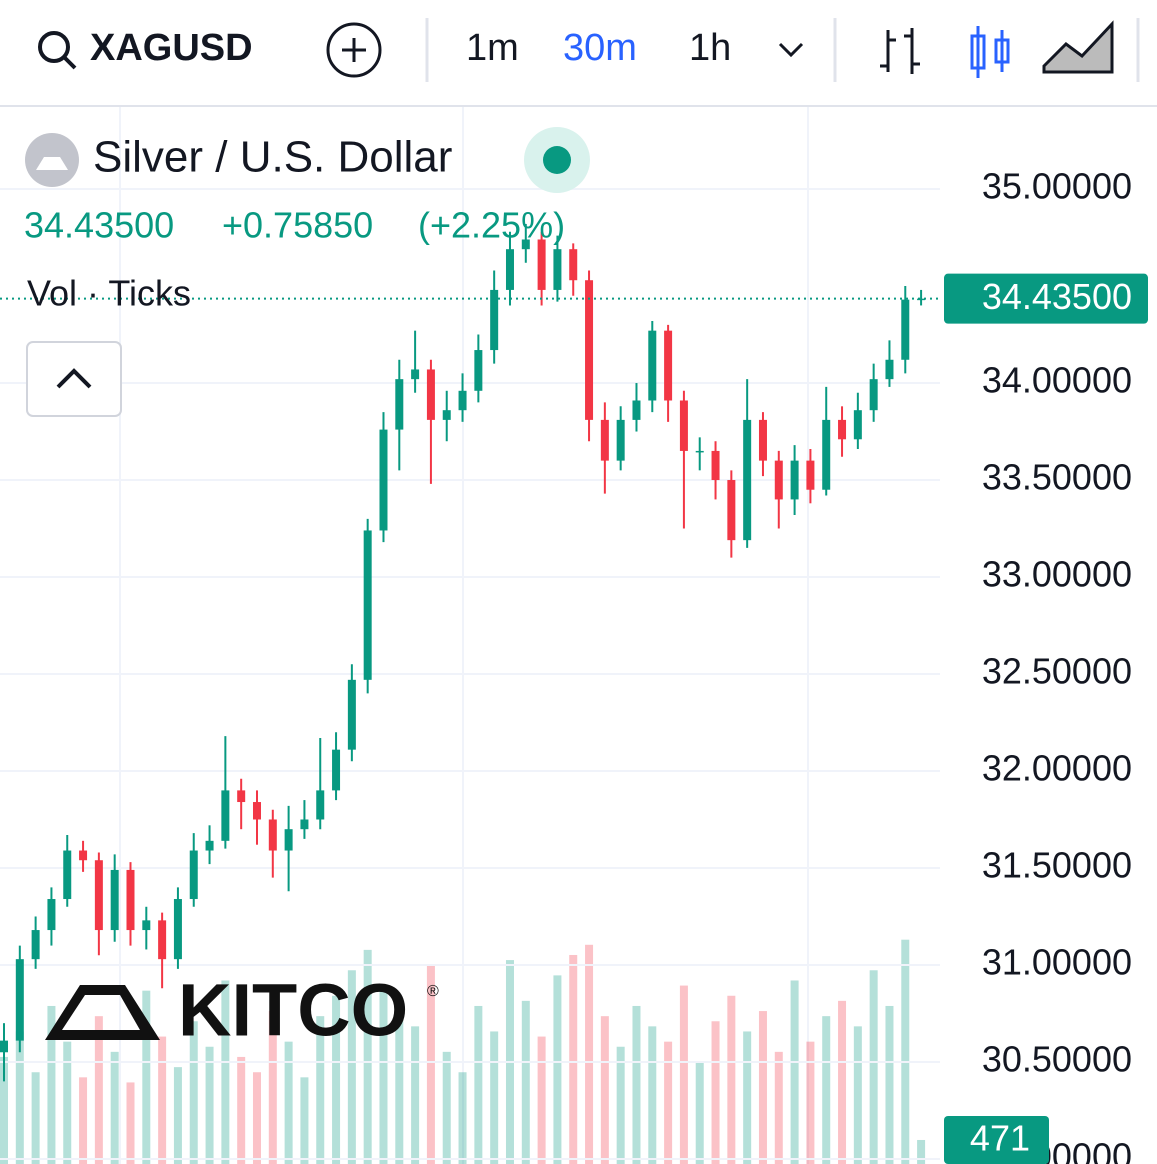 The width and height of the screenshot is (1157, 1164). What do you see at coordinates (791, 50) in the screenshot?
I see `interval-dropdown` at bounding box center [791, 50].